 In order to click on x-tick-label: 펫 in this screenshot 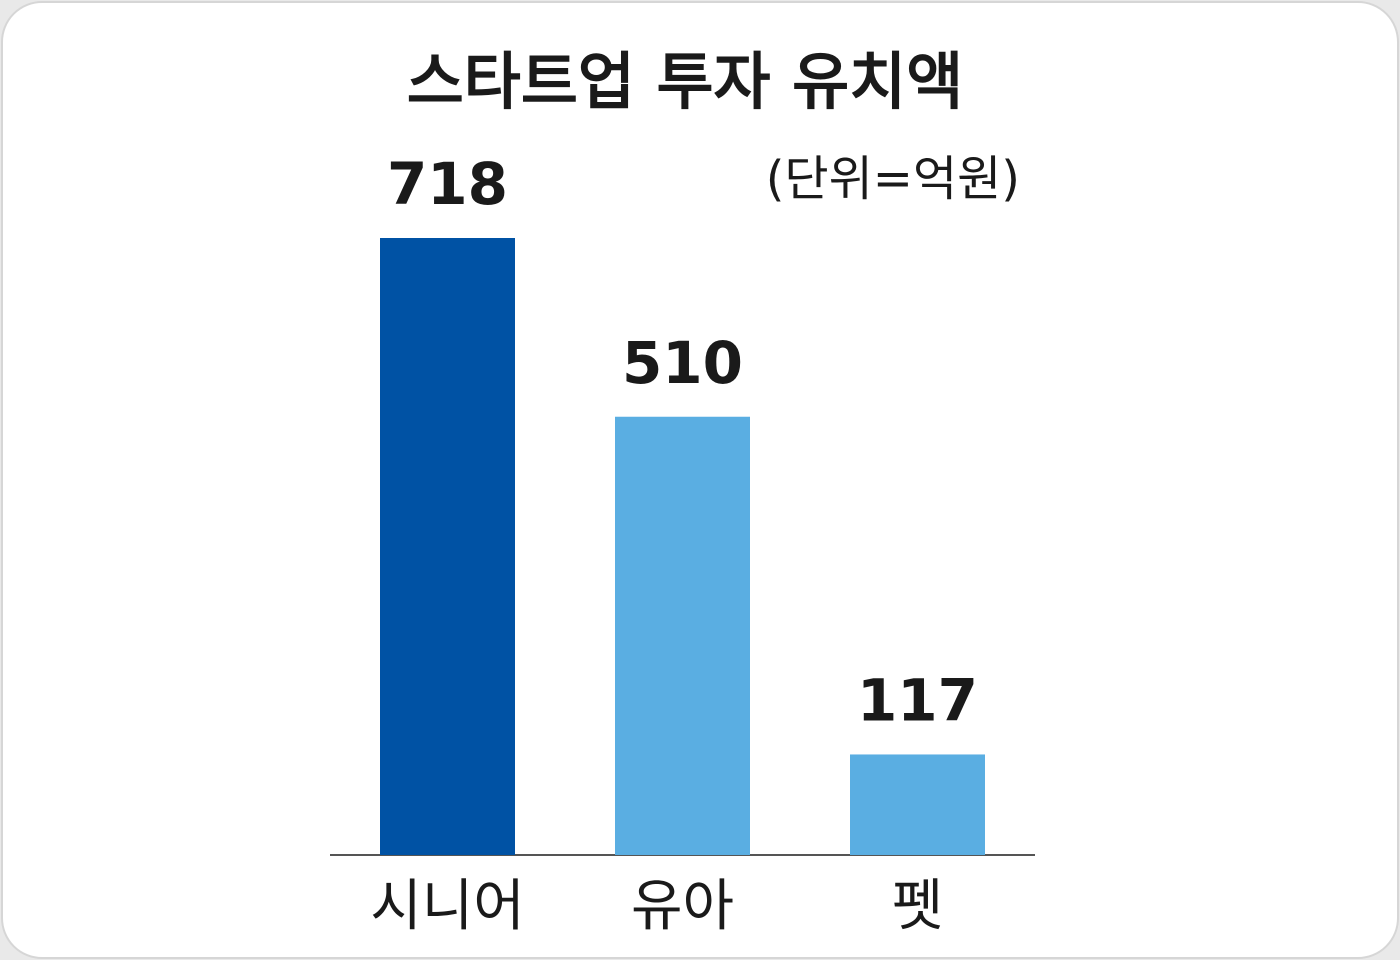, I will do `click(918, 906)`.